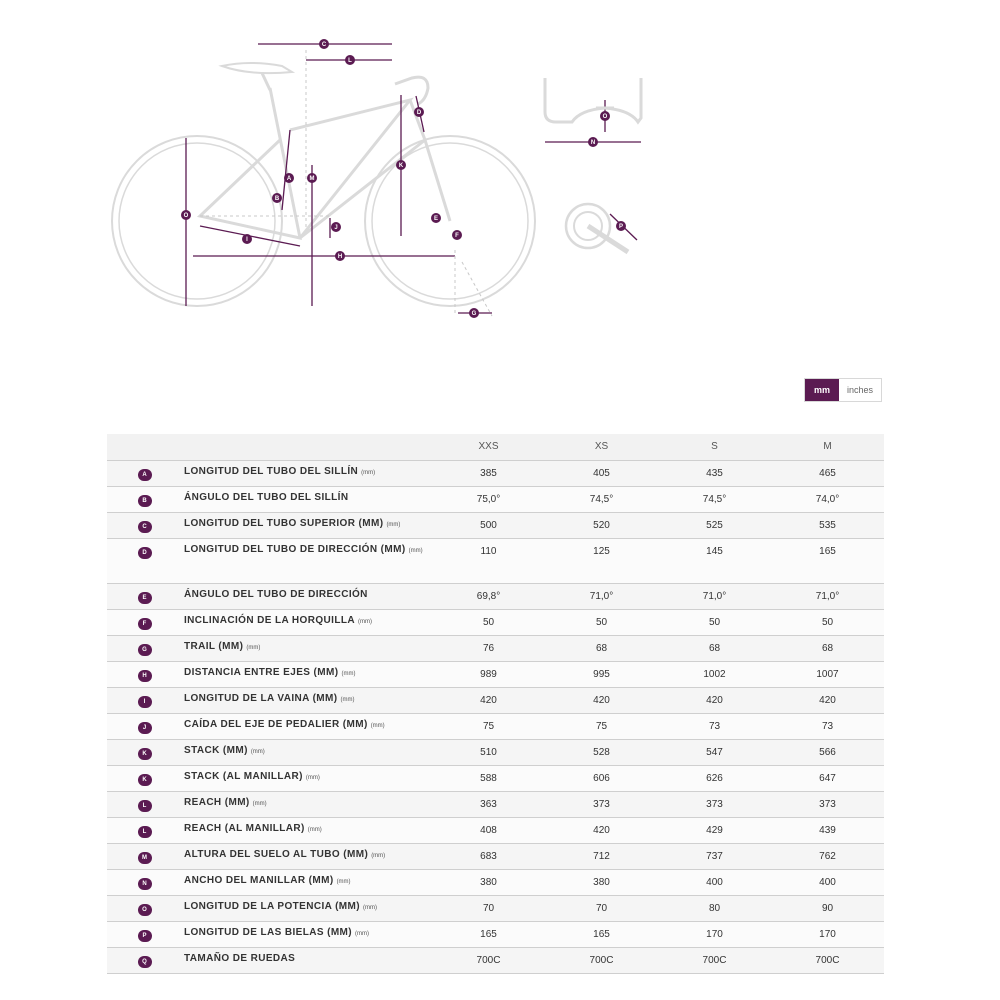 The height and width of the screenshot is (1000, 1000). Describe the element at coordinates (312, 178) in the screenshot. I see `callout-m: M` at that location.